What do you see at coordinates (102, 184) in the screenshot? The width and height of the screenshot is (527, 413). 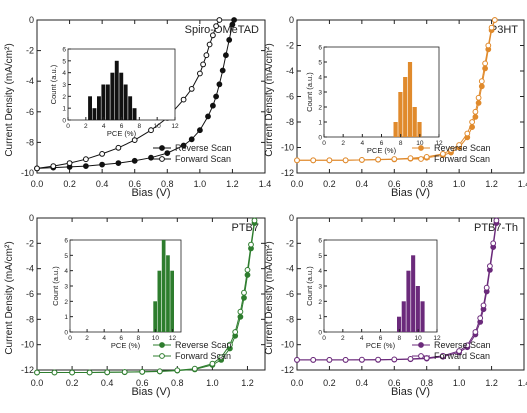 I see `x-tick-label: 0.4` at bounding box center [102, 184].